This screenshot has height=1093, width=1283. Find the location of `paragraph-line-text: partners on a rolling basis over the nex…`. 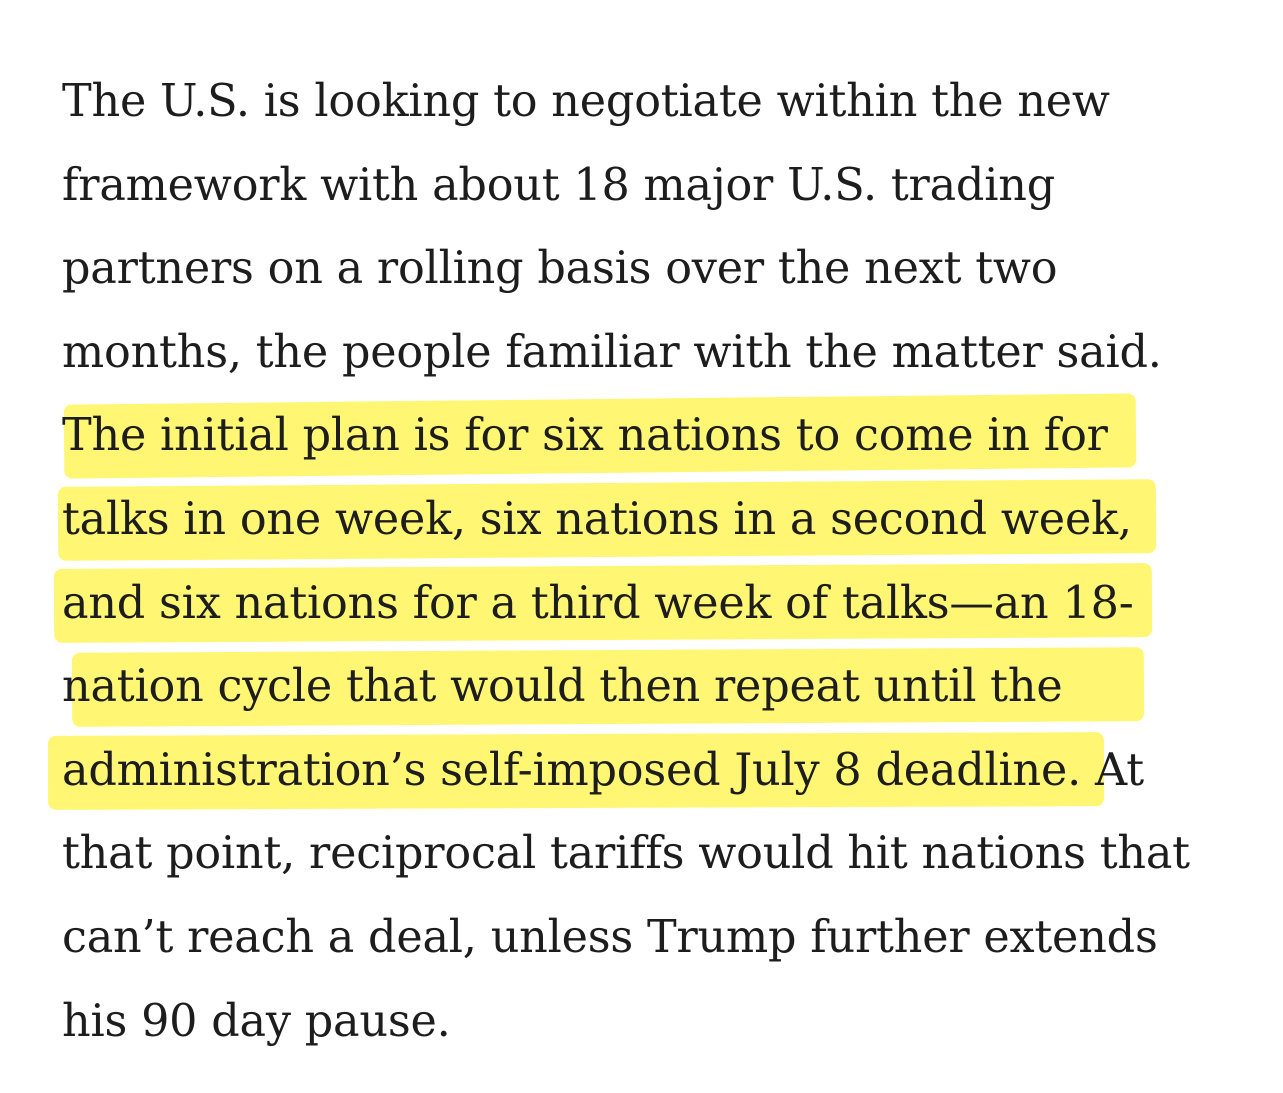

paragraph-line-text: partners on a rolling basis over the nex… is located at coordinates (560, 269).